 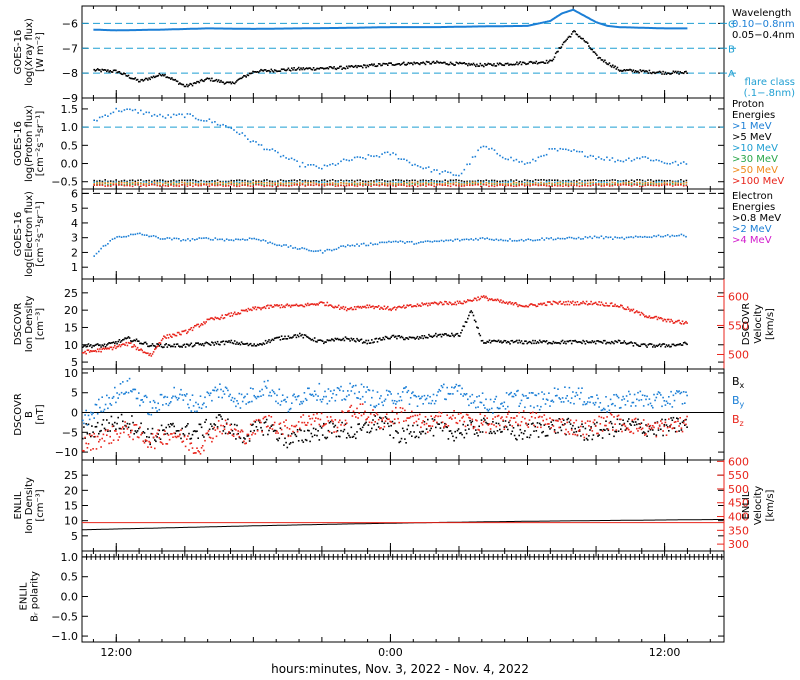 I want to click on y-tick-label: −0.5, so click(x=64, y=182).